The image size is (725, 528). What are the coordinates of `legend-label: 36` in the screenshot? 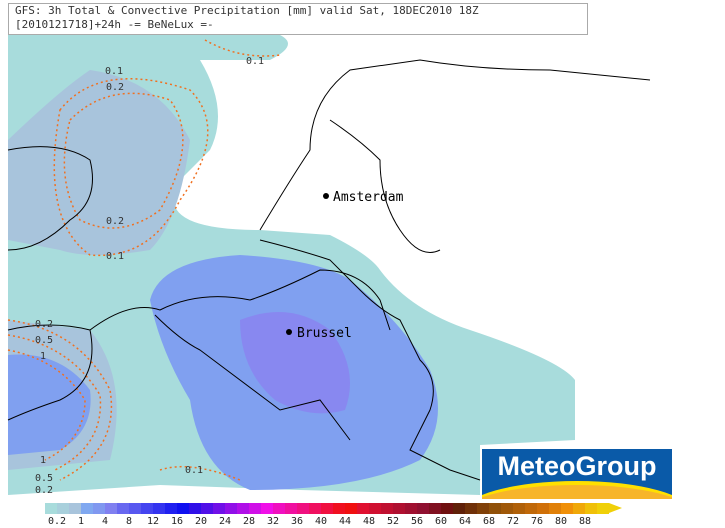 It's located at (297, 521).